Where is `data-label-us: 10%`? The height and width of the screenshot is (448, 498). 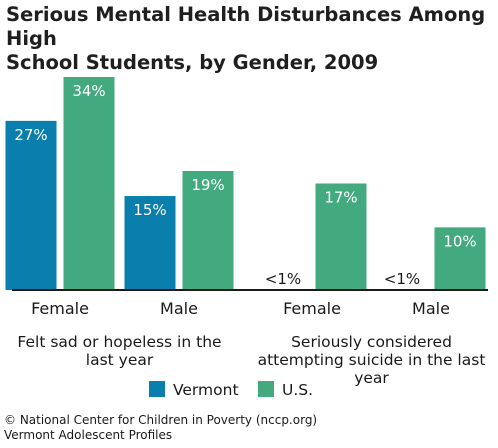 data-label-us: 10% is located at coordinates (459, 241).